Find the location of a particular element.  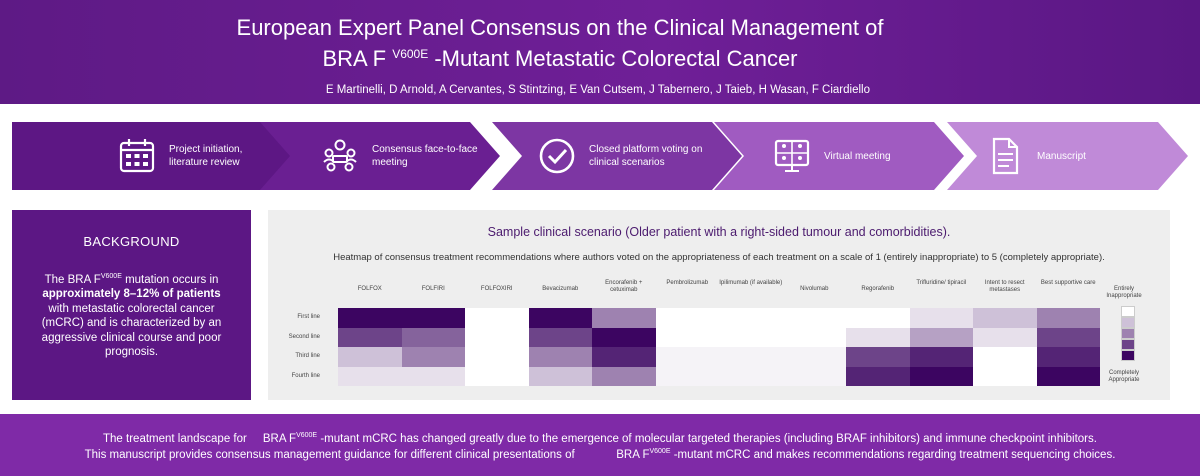

heatmap-column-label: Best supportive care is located at coordinates (1068, 283).